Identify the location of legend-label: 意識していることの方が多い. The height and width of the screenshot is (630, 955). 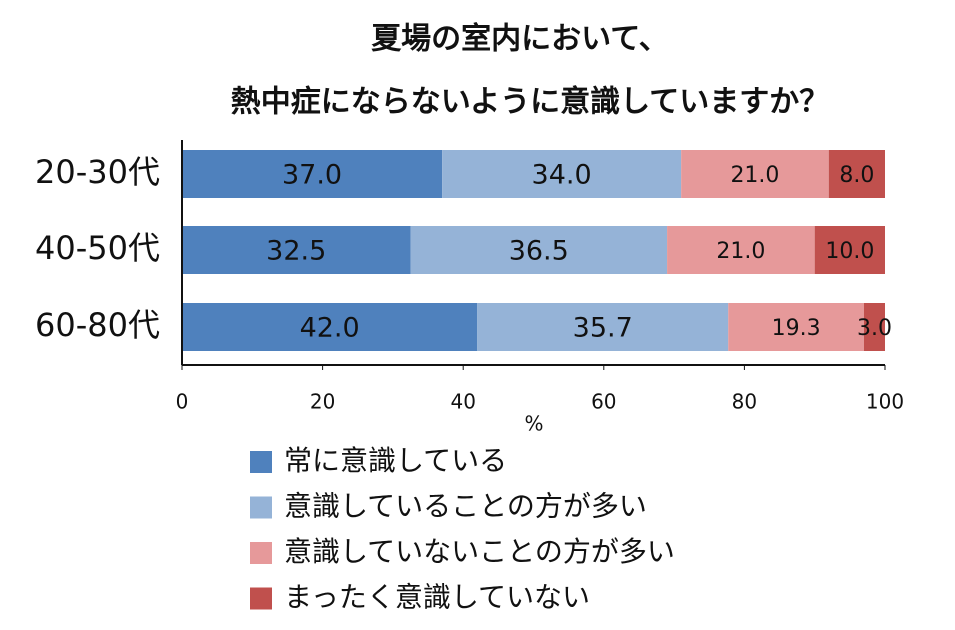
(465, 506).